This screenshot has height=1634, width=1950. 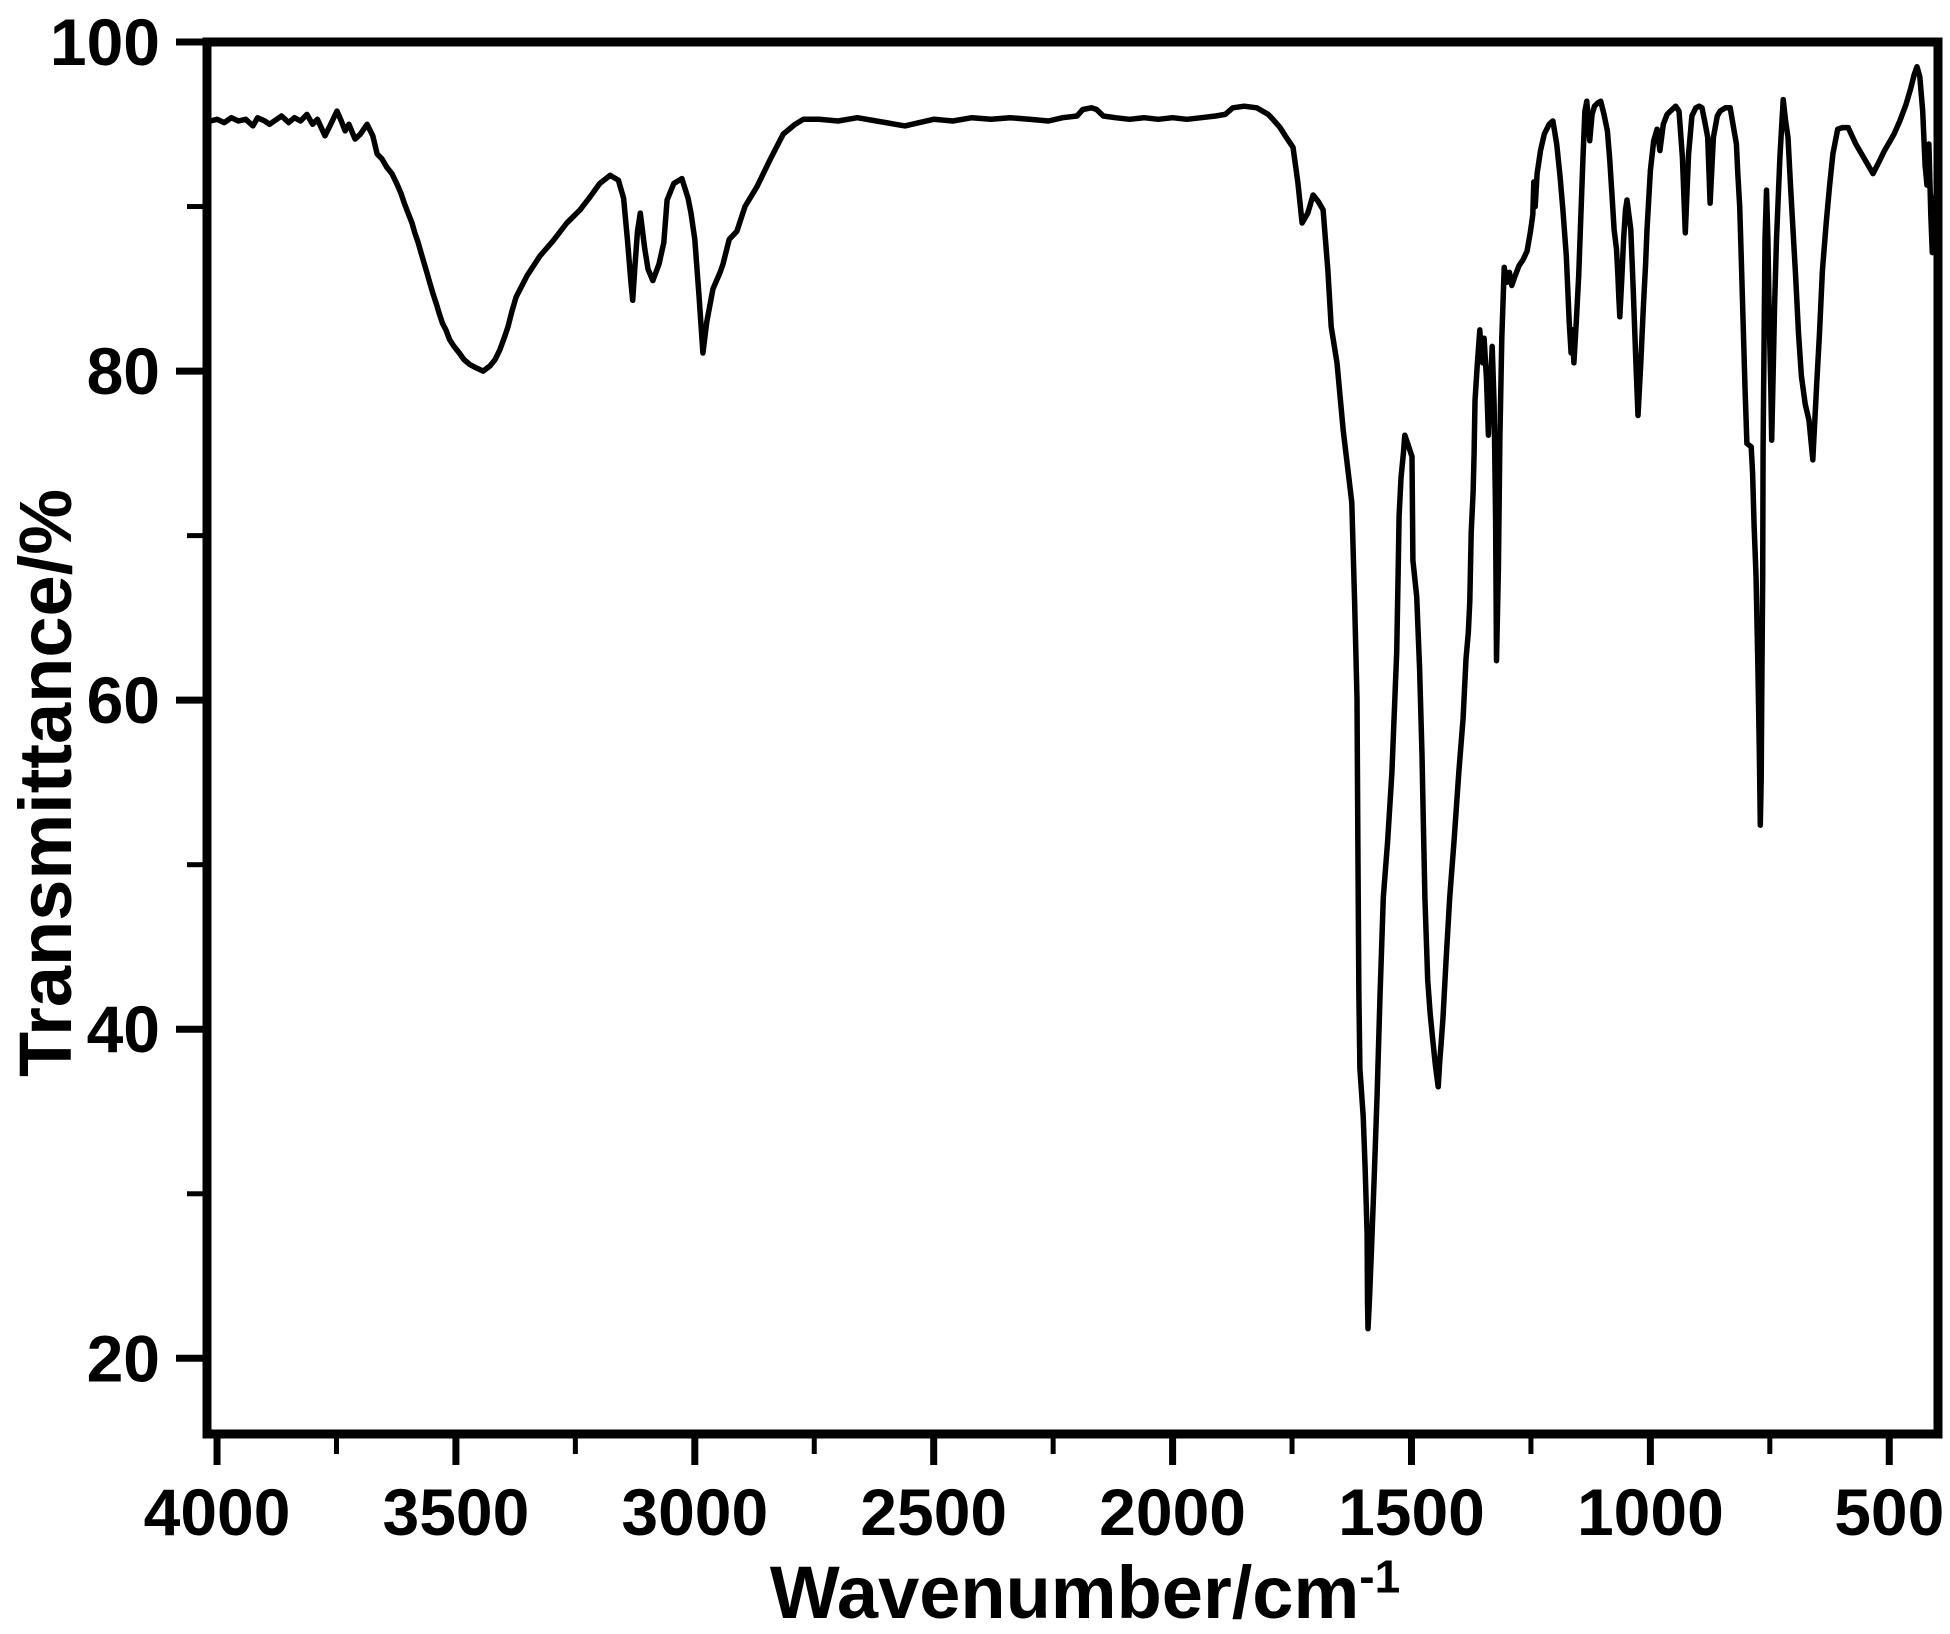 I want to click on x-tick-label: 2000, so click(x=1172, y=1512).